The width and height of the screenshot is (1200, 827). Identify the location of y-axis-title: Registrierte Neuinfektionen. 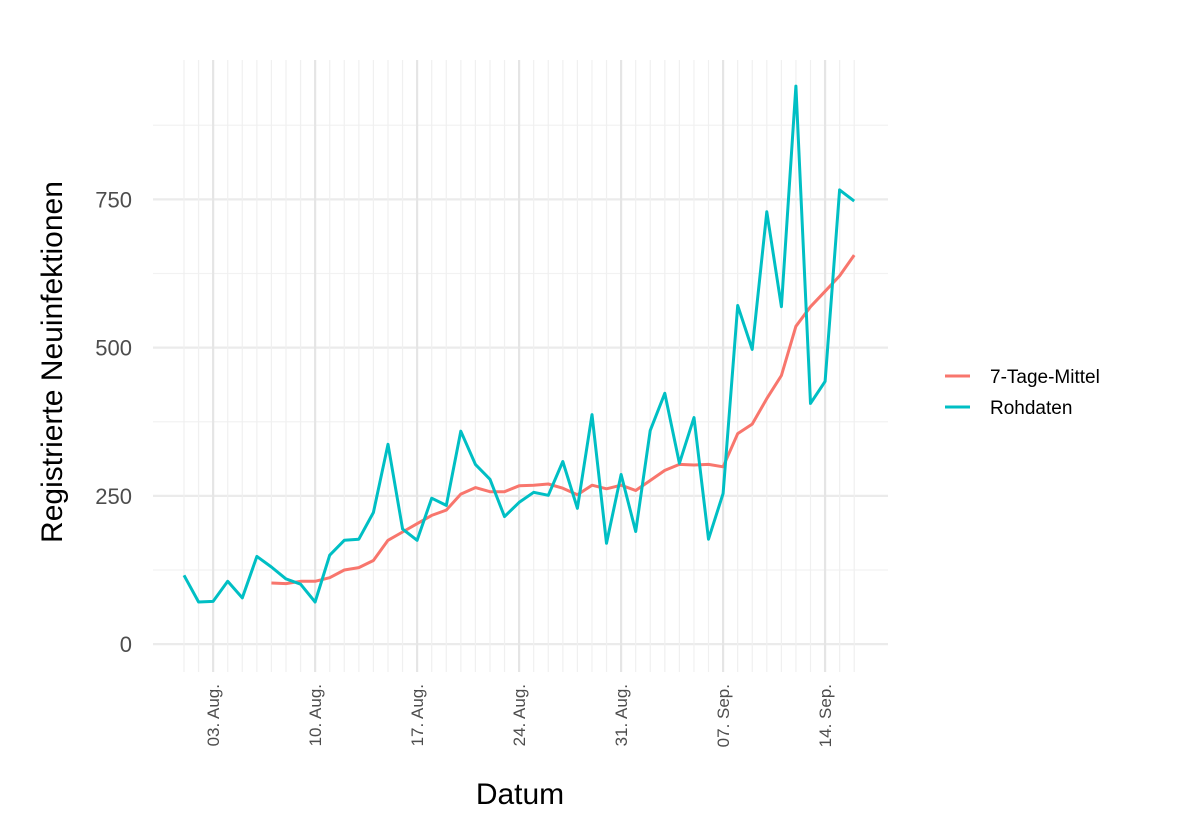
(52, 362).